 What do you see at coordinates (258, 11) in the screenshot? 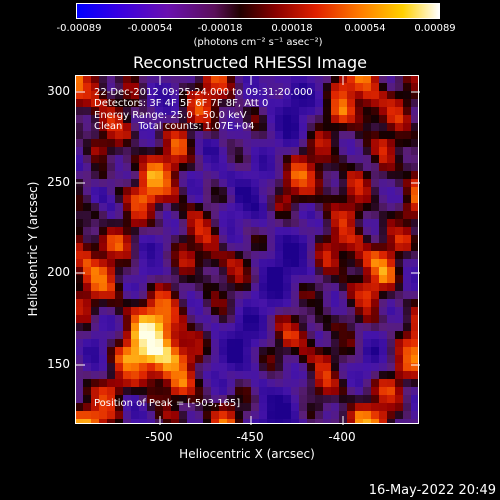
I see `colorbar` at bounding box center [258, 11].